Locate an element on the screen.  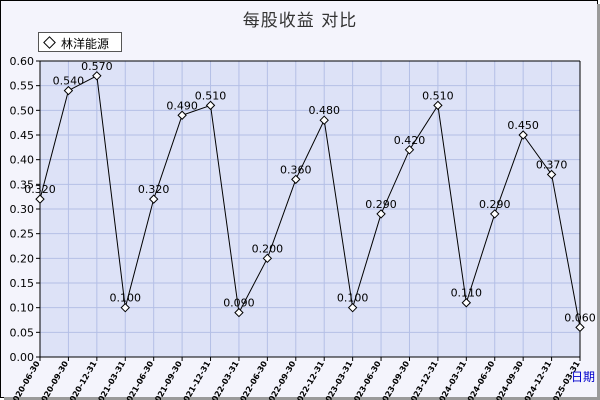
y-tick-label: 0.30 is located at coordinates (22, 209).